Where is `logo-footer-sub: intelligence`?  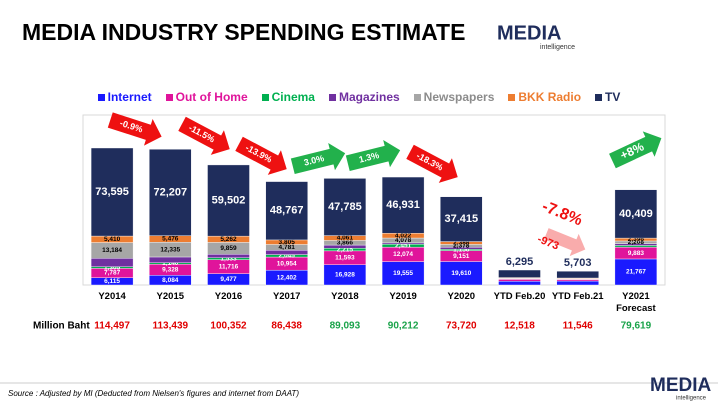 logo-footer-sub: intelligence is located at coordinates (691, 399).